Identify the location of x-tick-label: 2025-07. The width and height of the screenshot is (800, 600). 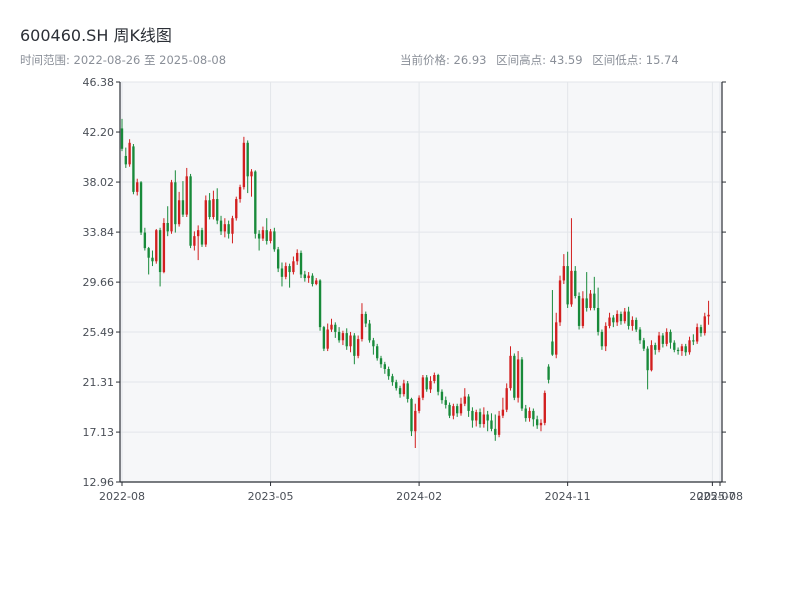
(712, 496).